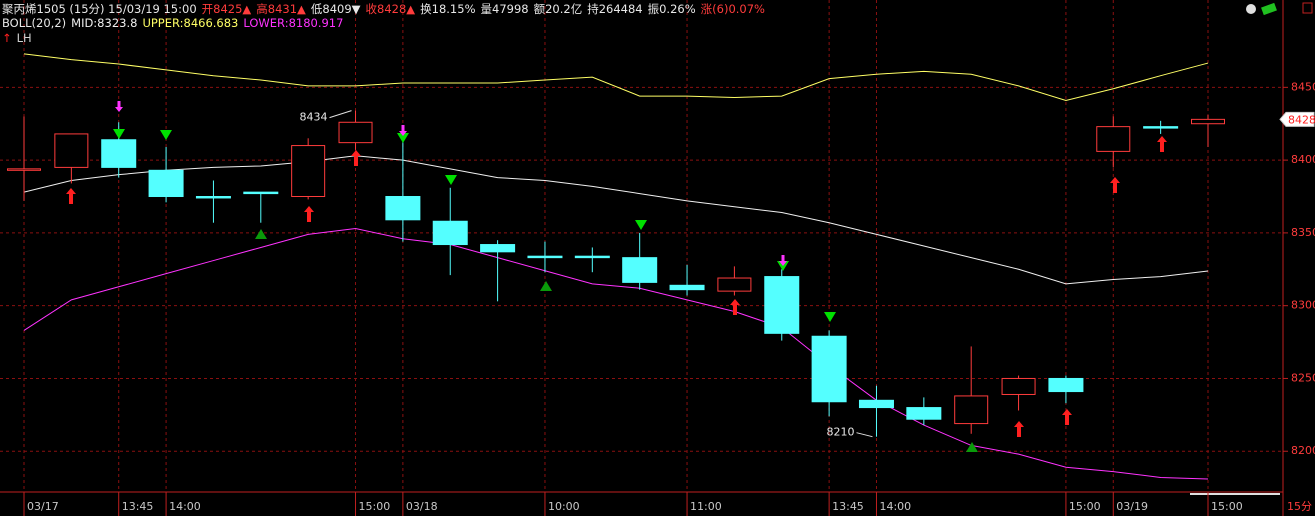 This screenshot has width=1315, height=516. What do you see at coordinates (558, 9) in the screenshot?
I see `header-item: 额20.2亿` at bounding box center [558, 9].